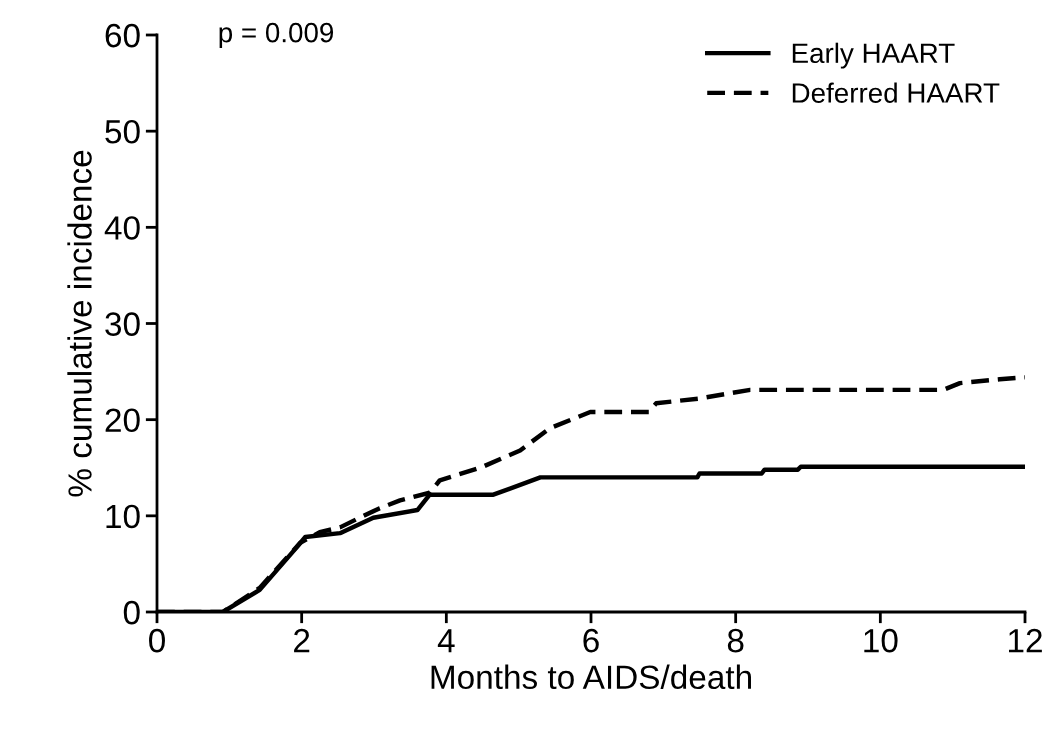 Image resolution: width=1053 pixels, height=740 pixels. Describe the element at coordinates (157, 640) in the screenshot. I see `x-tick-label: 0` at that location.